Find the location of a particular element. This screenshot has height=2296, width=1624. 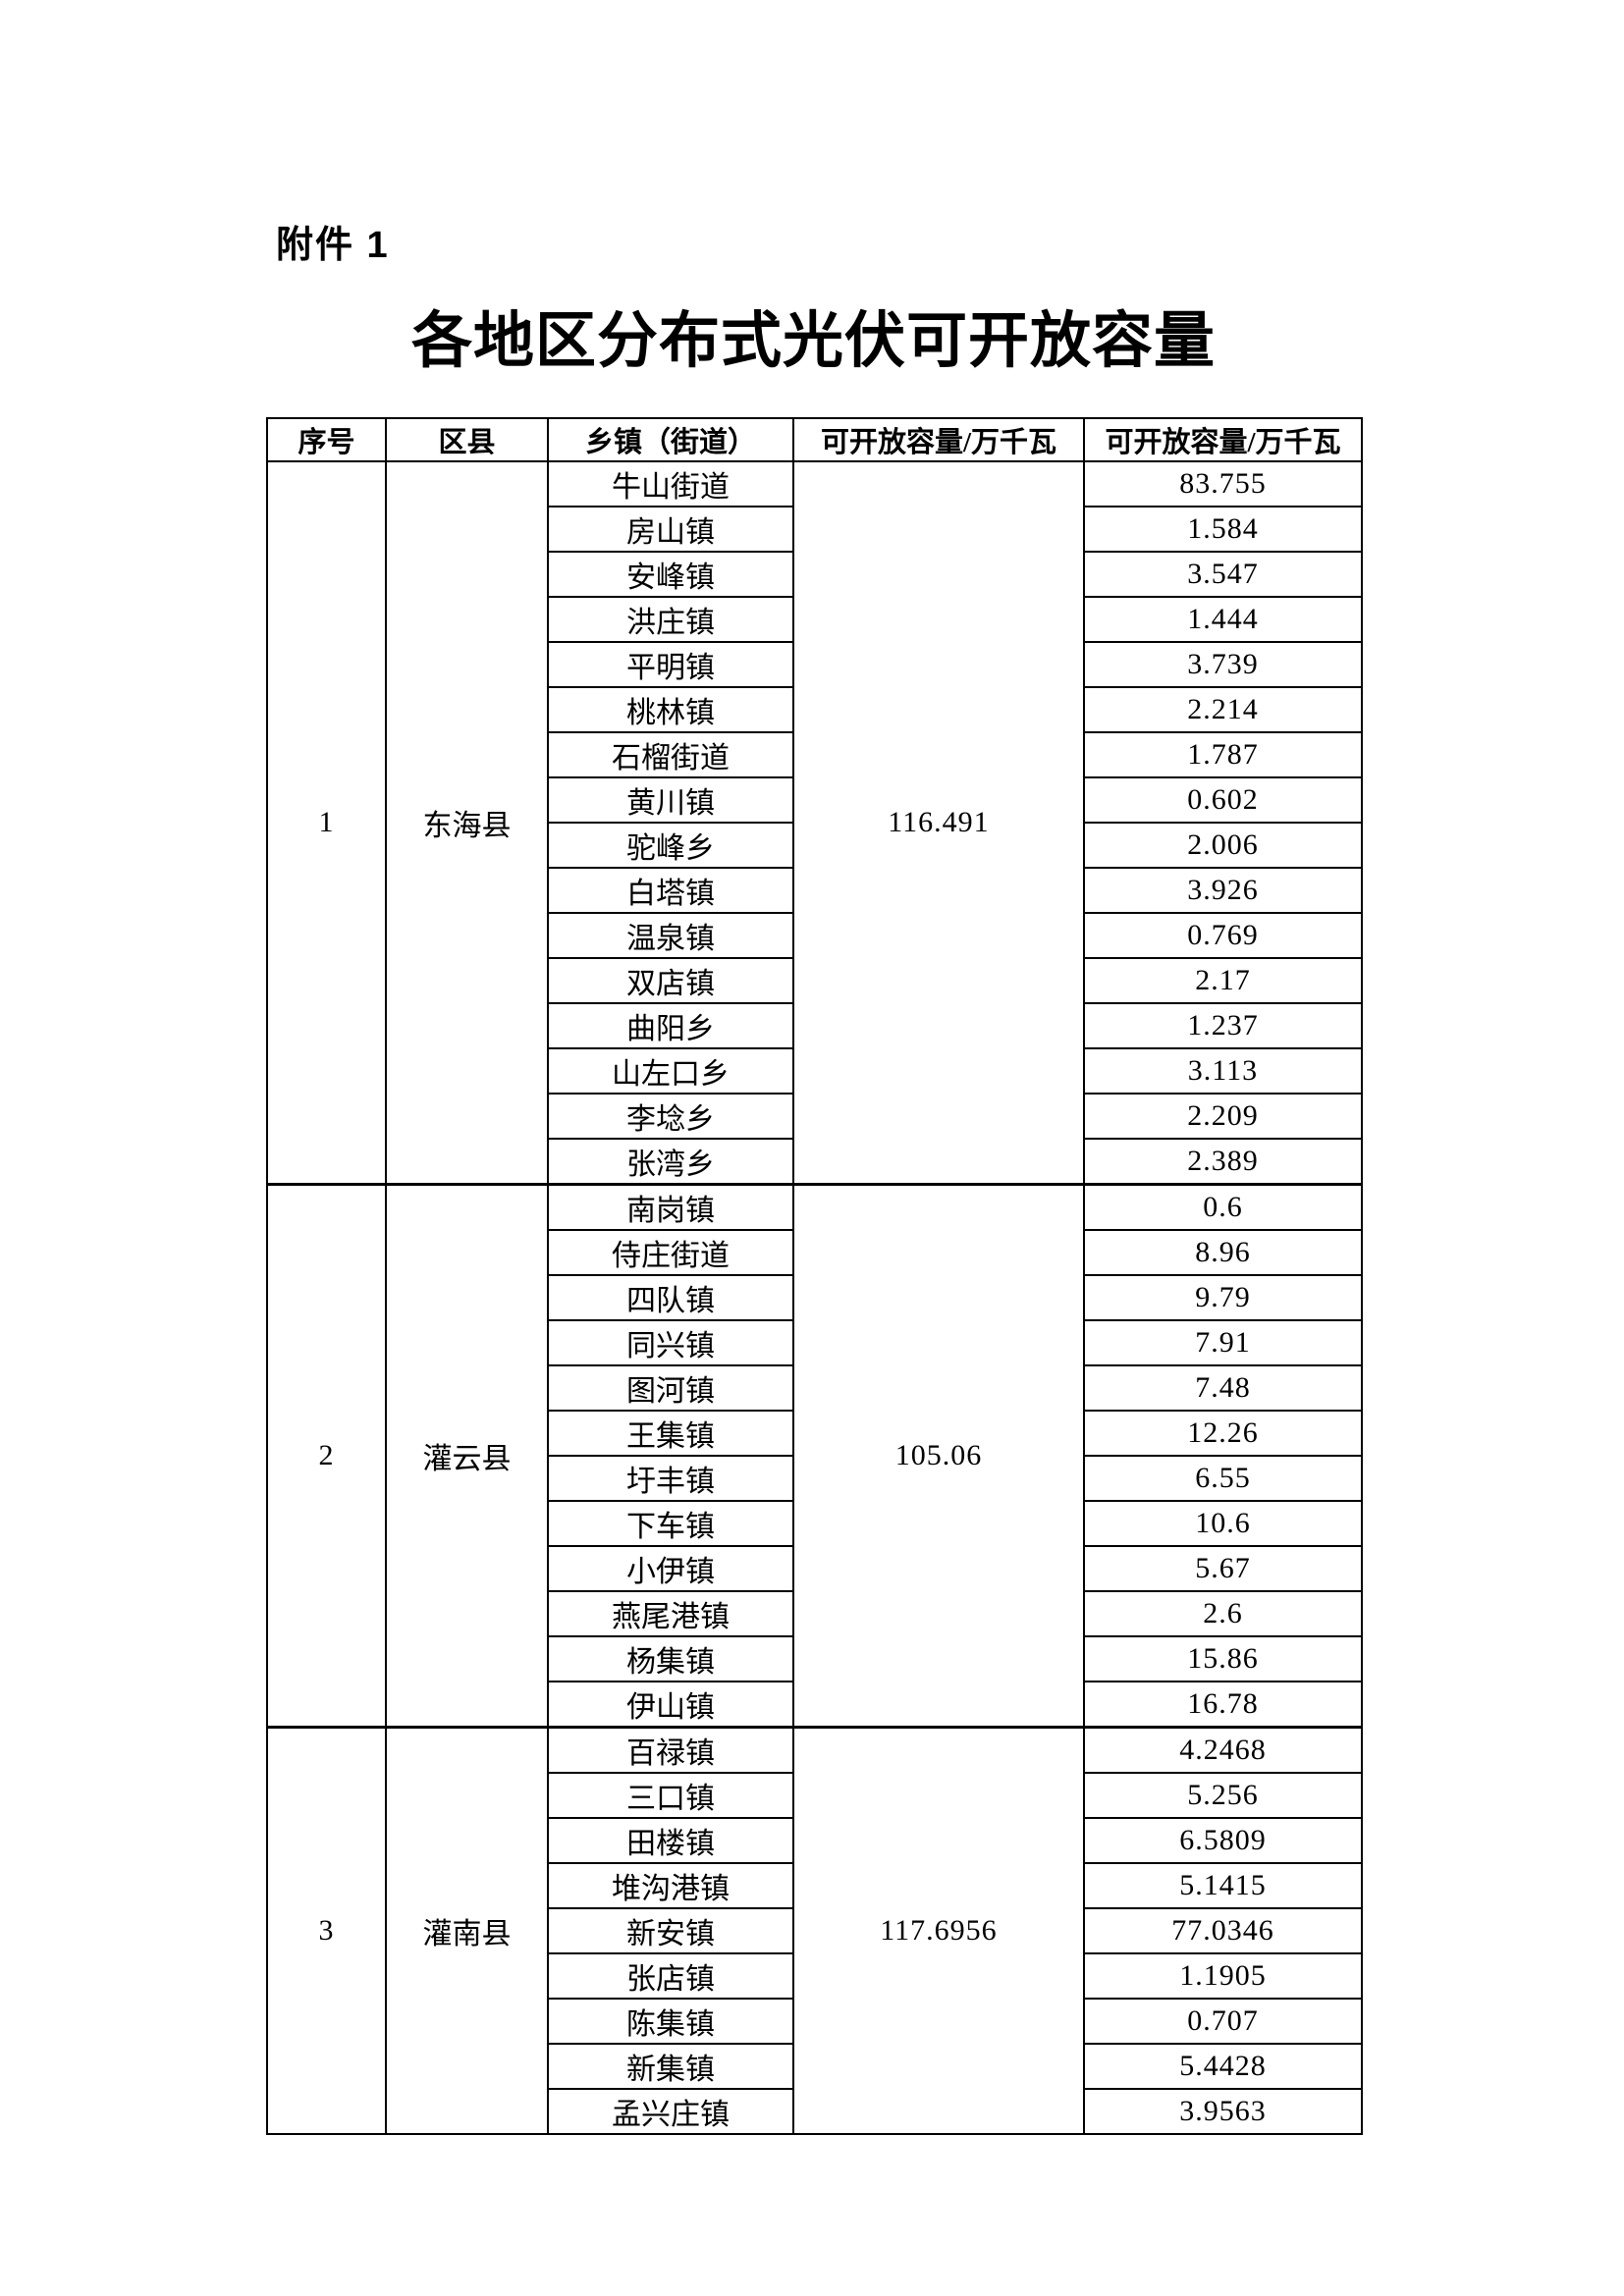

town-value-cell: 2.006 is located at coordinates (1223, 846).